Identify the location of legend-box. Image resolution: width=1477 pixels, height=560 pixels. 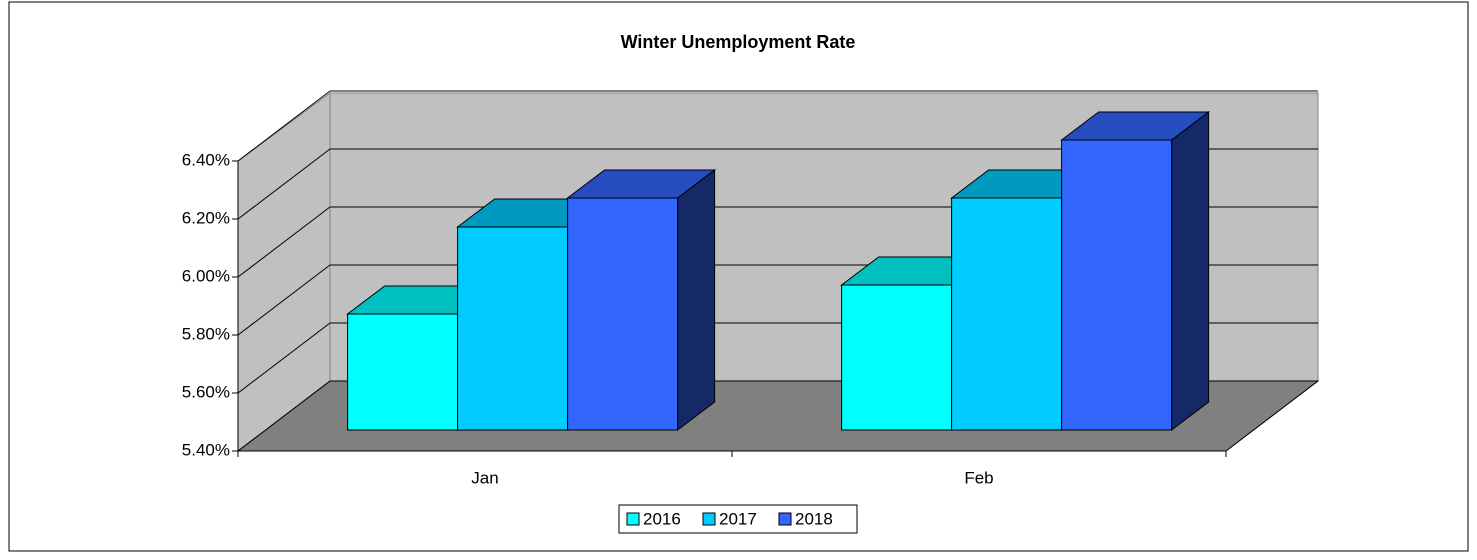
(738, 519).